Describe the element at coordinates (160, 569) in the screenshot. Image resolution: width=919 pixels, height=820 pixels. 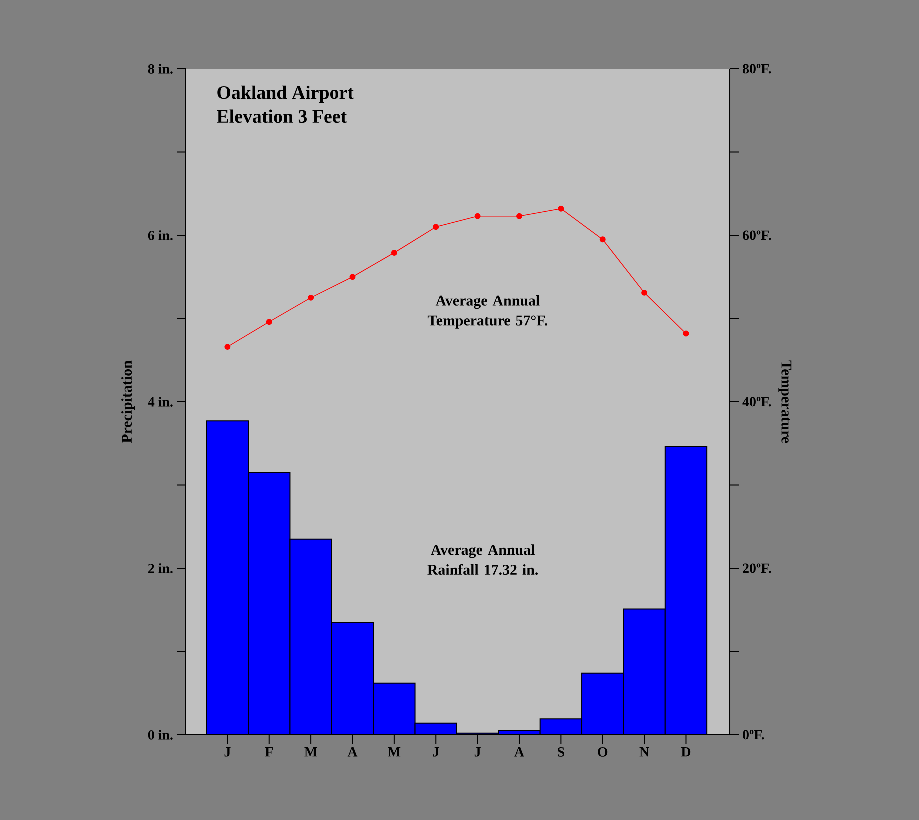
I see `y-tick-label: 2 in.` at that location.